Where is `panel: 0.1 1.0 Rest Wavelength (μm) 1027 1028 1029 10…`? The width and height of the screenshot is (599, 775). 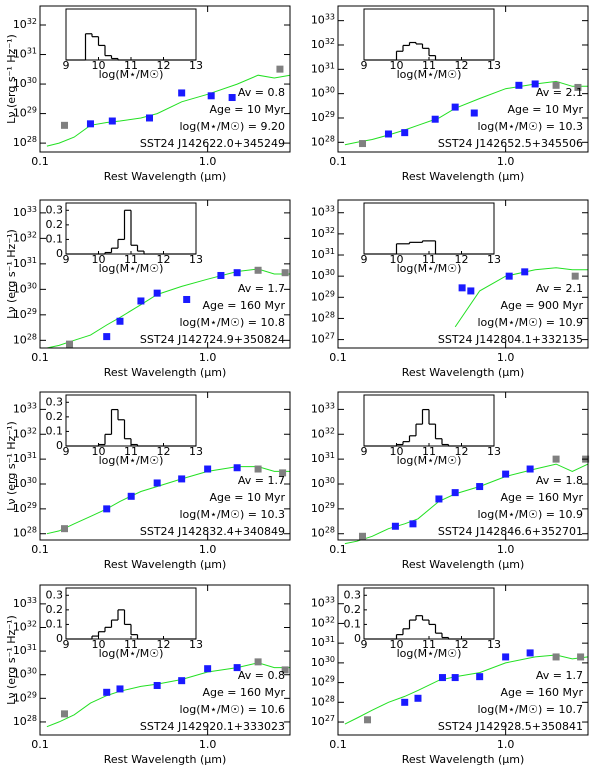
panel: 0.1 1.0 Rest Wavelength (μm) 1027 1028 1029 10… is located at coordinates (450, 675).